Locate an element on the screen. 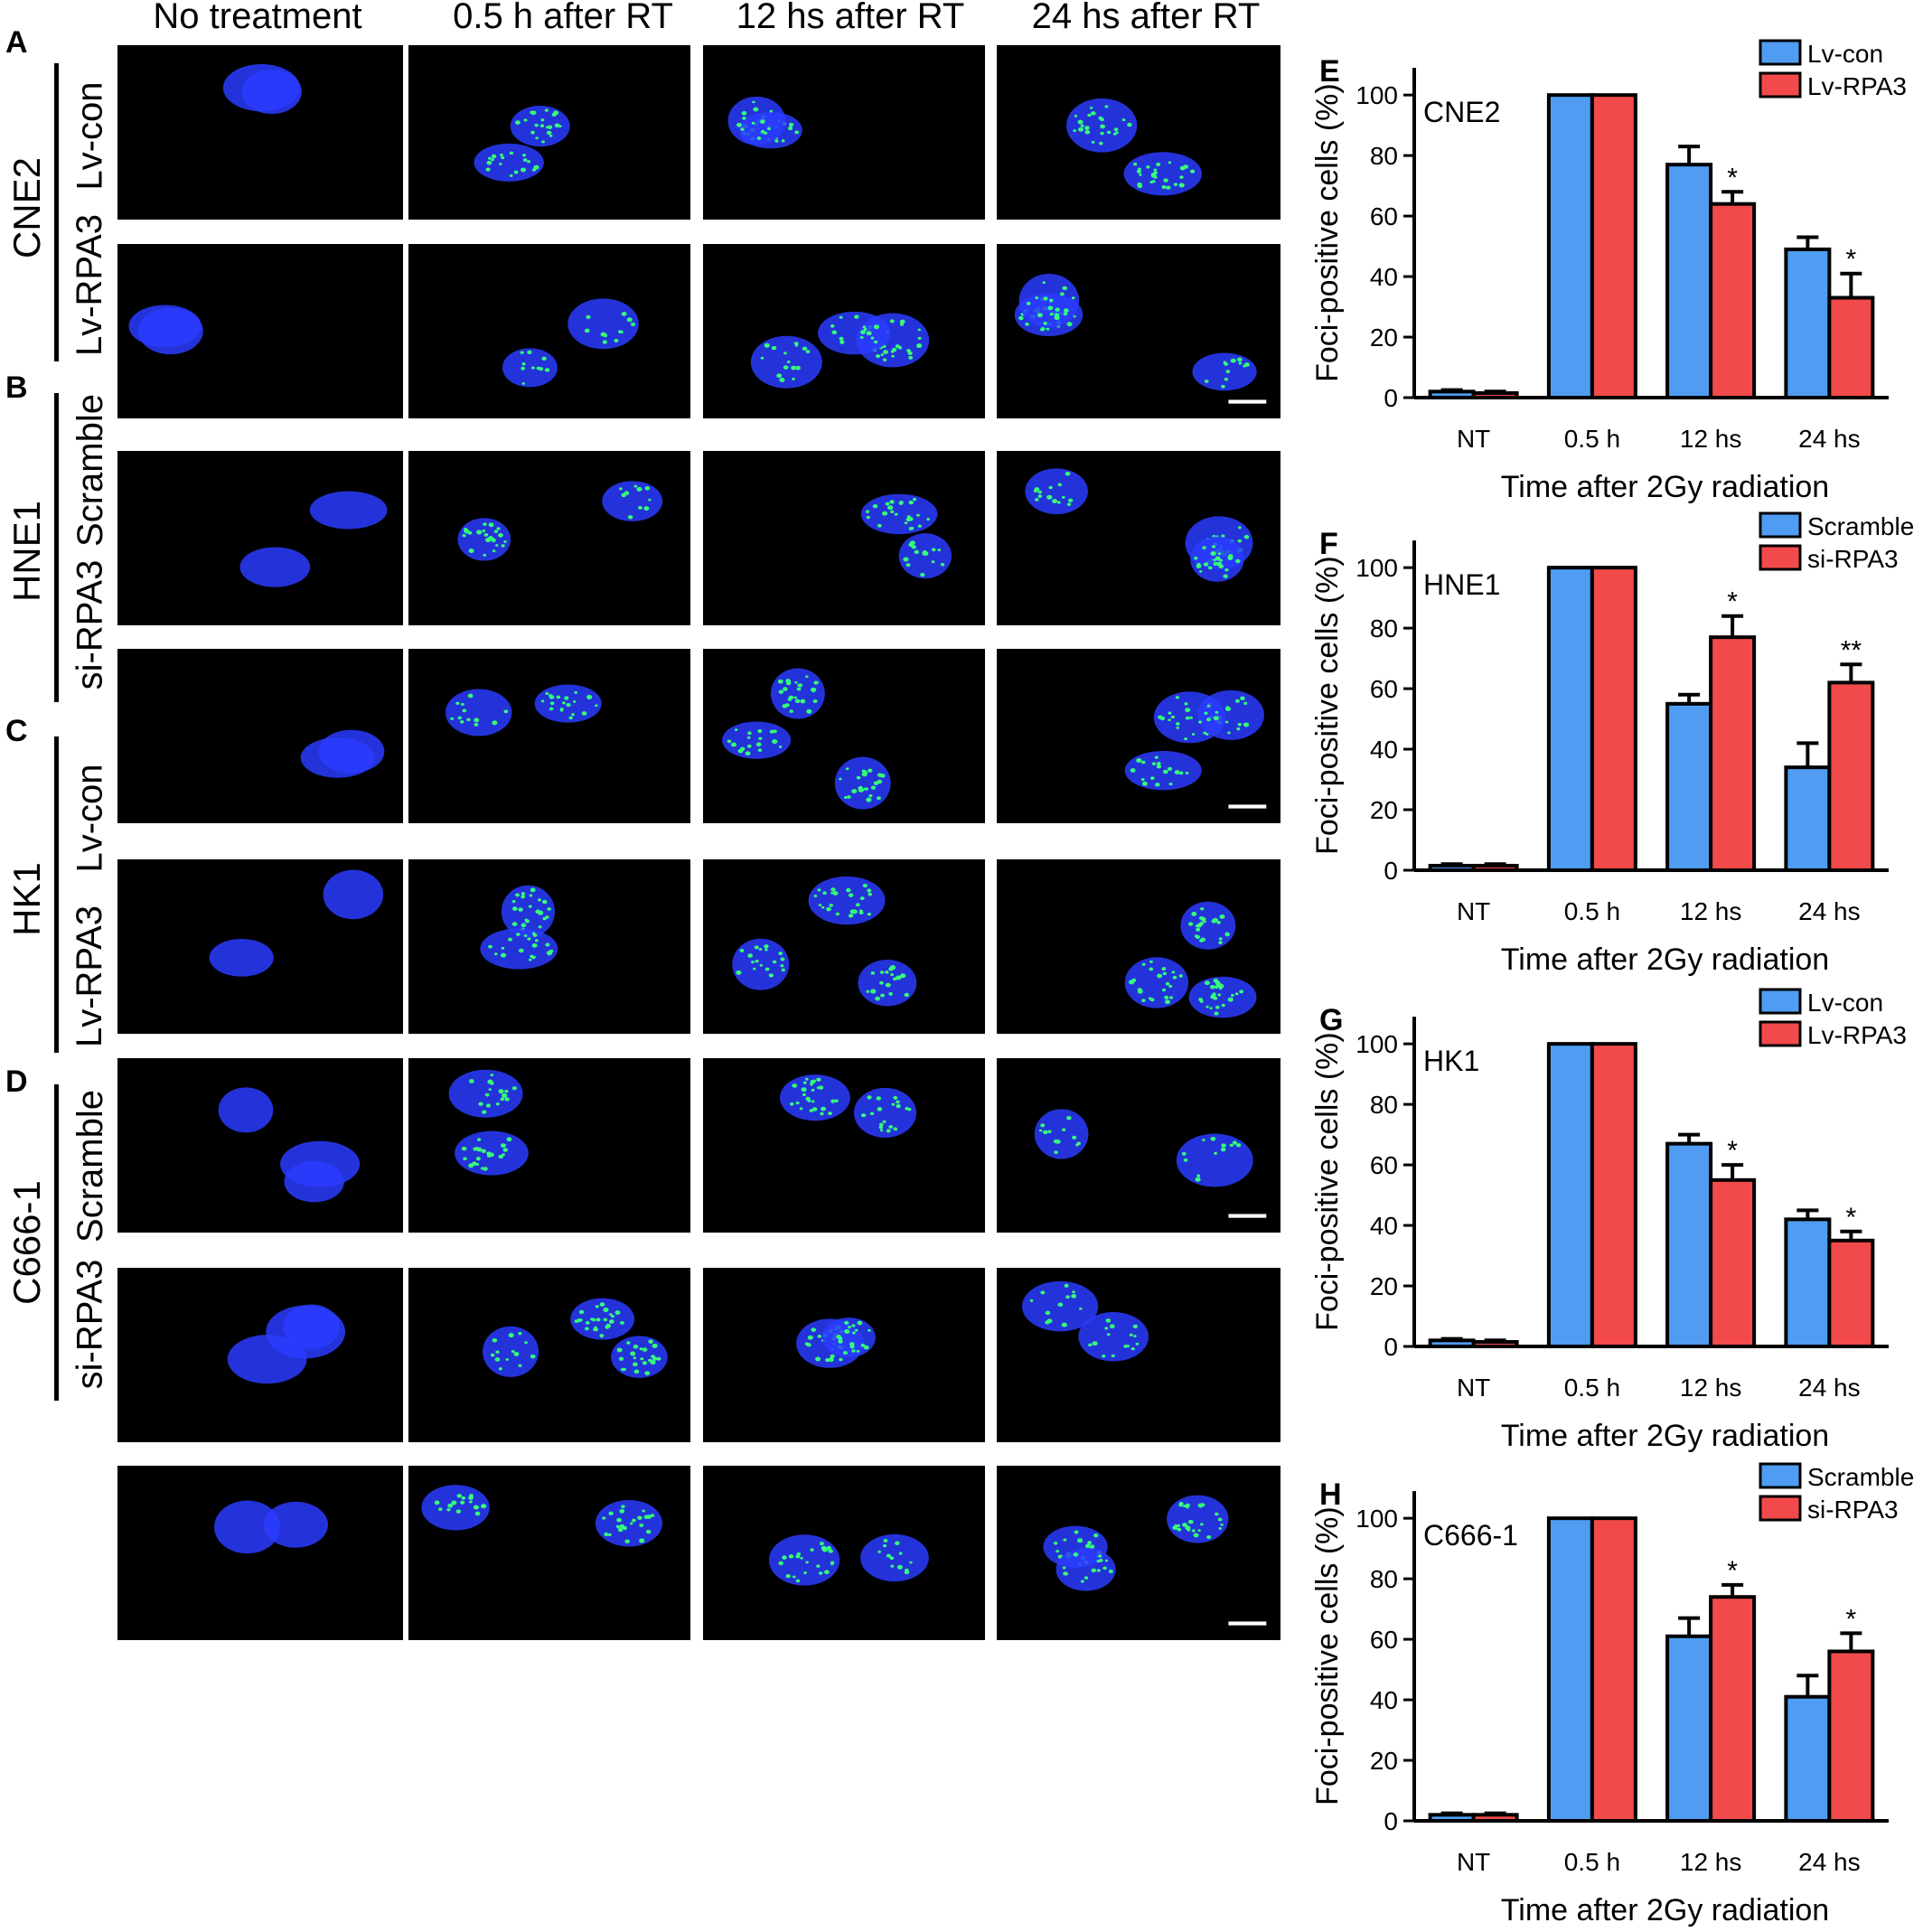  cell-line-label-cne2: CNE2 is located at coordinates (27, 207).